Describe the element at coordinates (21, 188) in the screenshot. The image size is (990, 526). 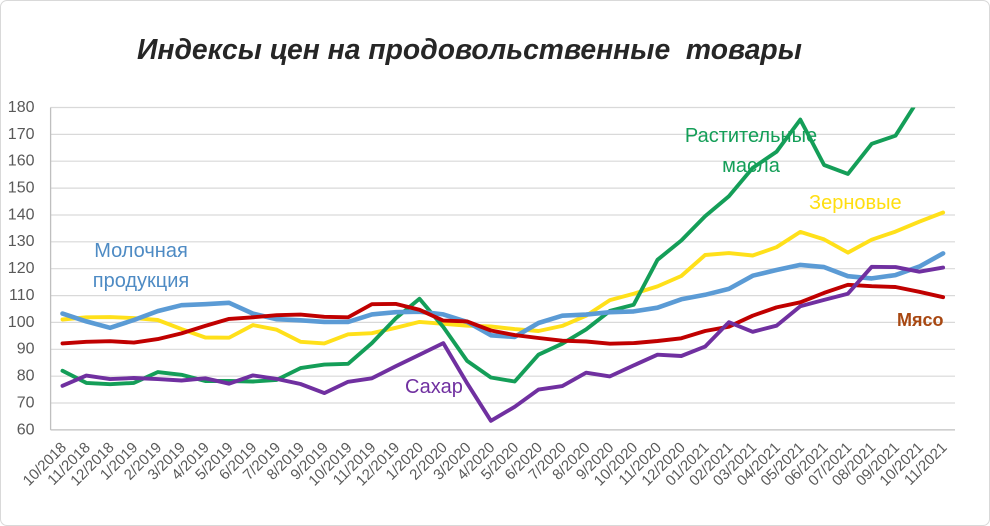
I see `svg-text: 150` at that location.